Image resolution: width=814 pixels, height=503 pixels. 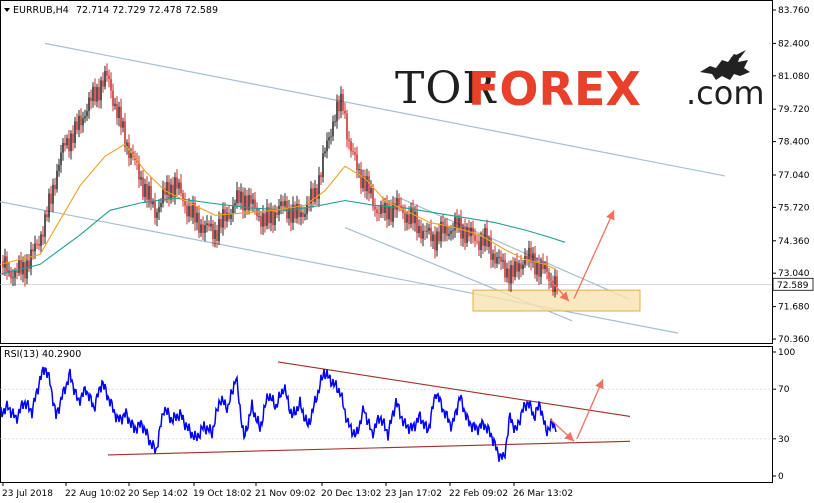 I want to click on forecast-arrow-head, so click(x=610, y=215).